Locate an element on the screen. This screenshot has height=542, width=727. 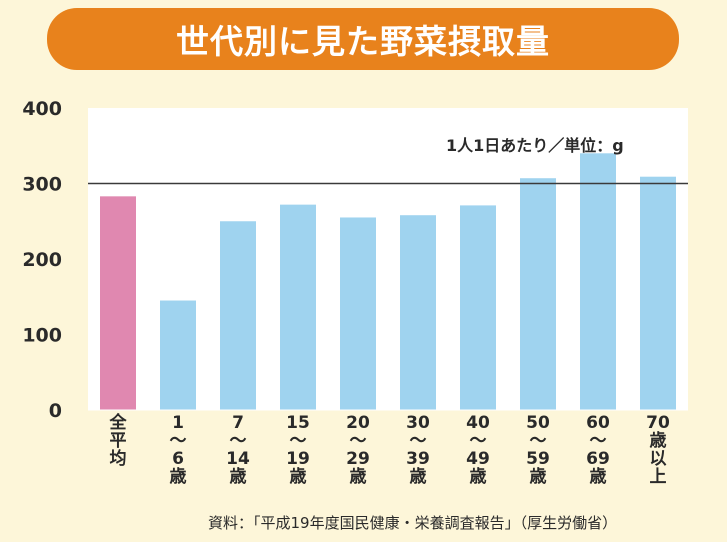
x-label-7-line-2: 59 is located at coordinates (538, 459).